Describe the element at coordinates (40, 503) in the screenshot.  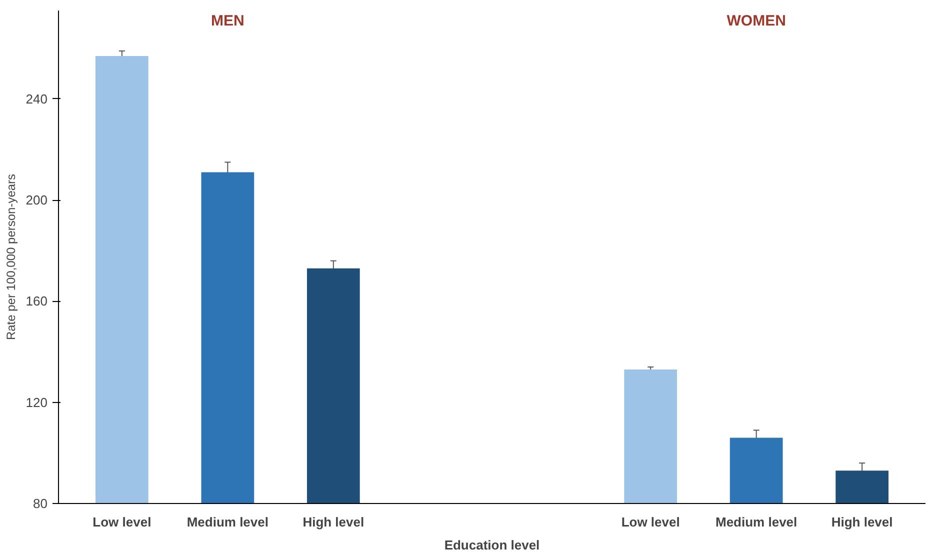
I see `y-tick-label: 80` at that location.